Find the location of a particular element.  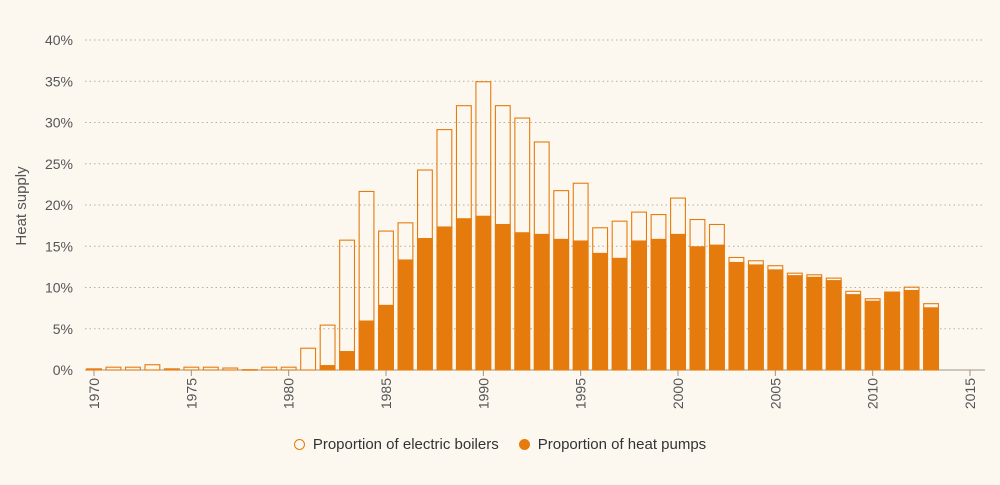

y-tick-label: 5% is located at coordinates (63, 329).